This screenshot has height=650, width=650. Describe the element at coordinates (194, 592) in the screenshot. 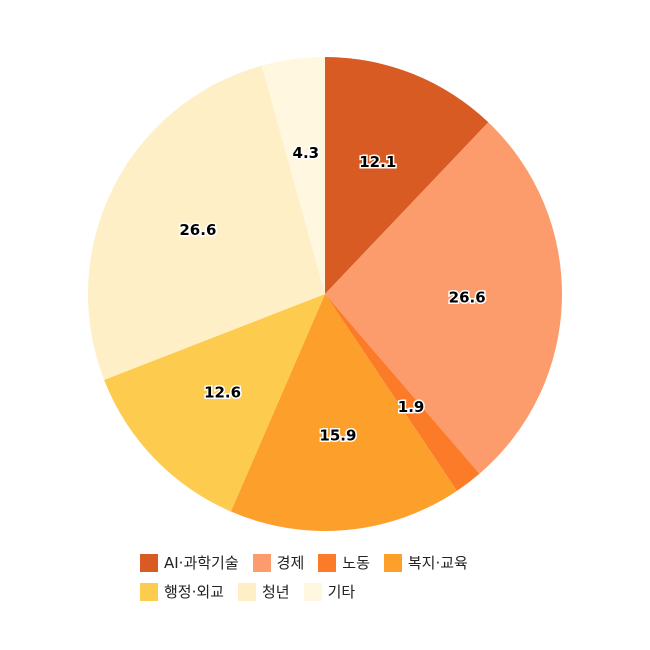

I see `legend-label: 행정·외교` at that location.